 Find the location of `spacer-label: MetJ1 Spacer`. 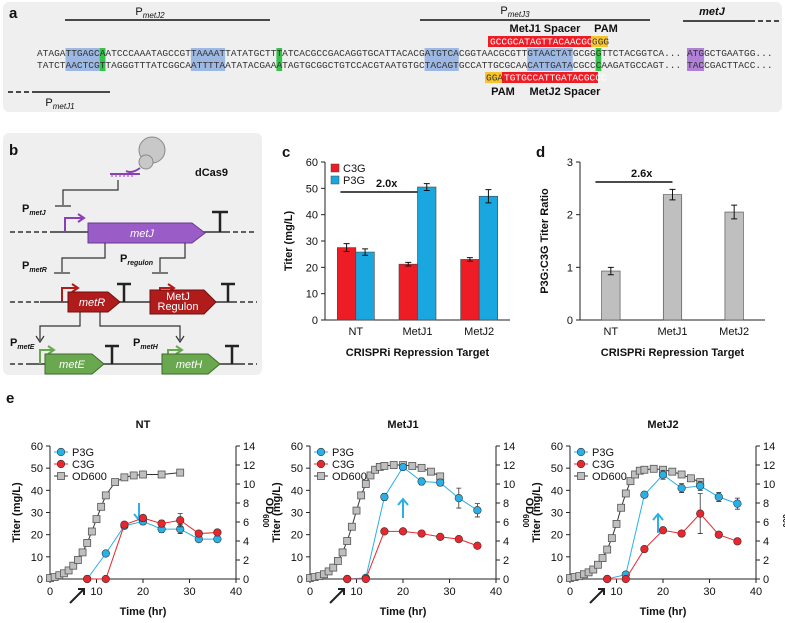

spacer-label: MetJ1 Spacer is located at coordinates (546, 29).